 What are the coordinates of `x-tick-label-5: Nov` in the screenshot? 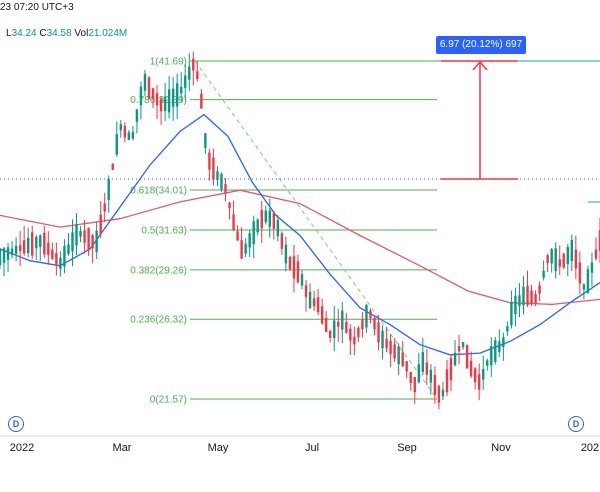 It's located at (501, 448).